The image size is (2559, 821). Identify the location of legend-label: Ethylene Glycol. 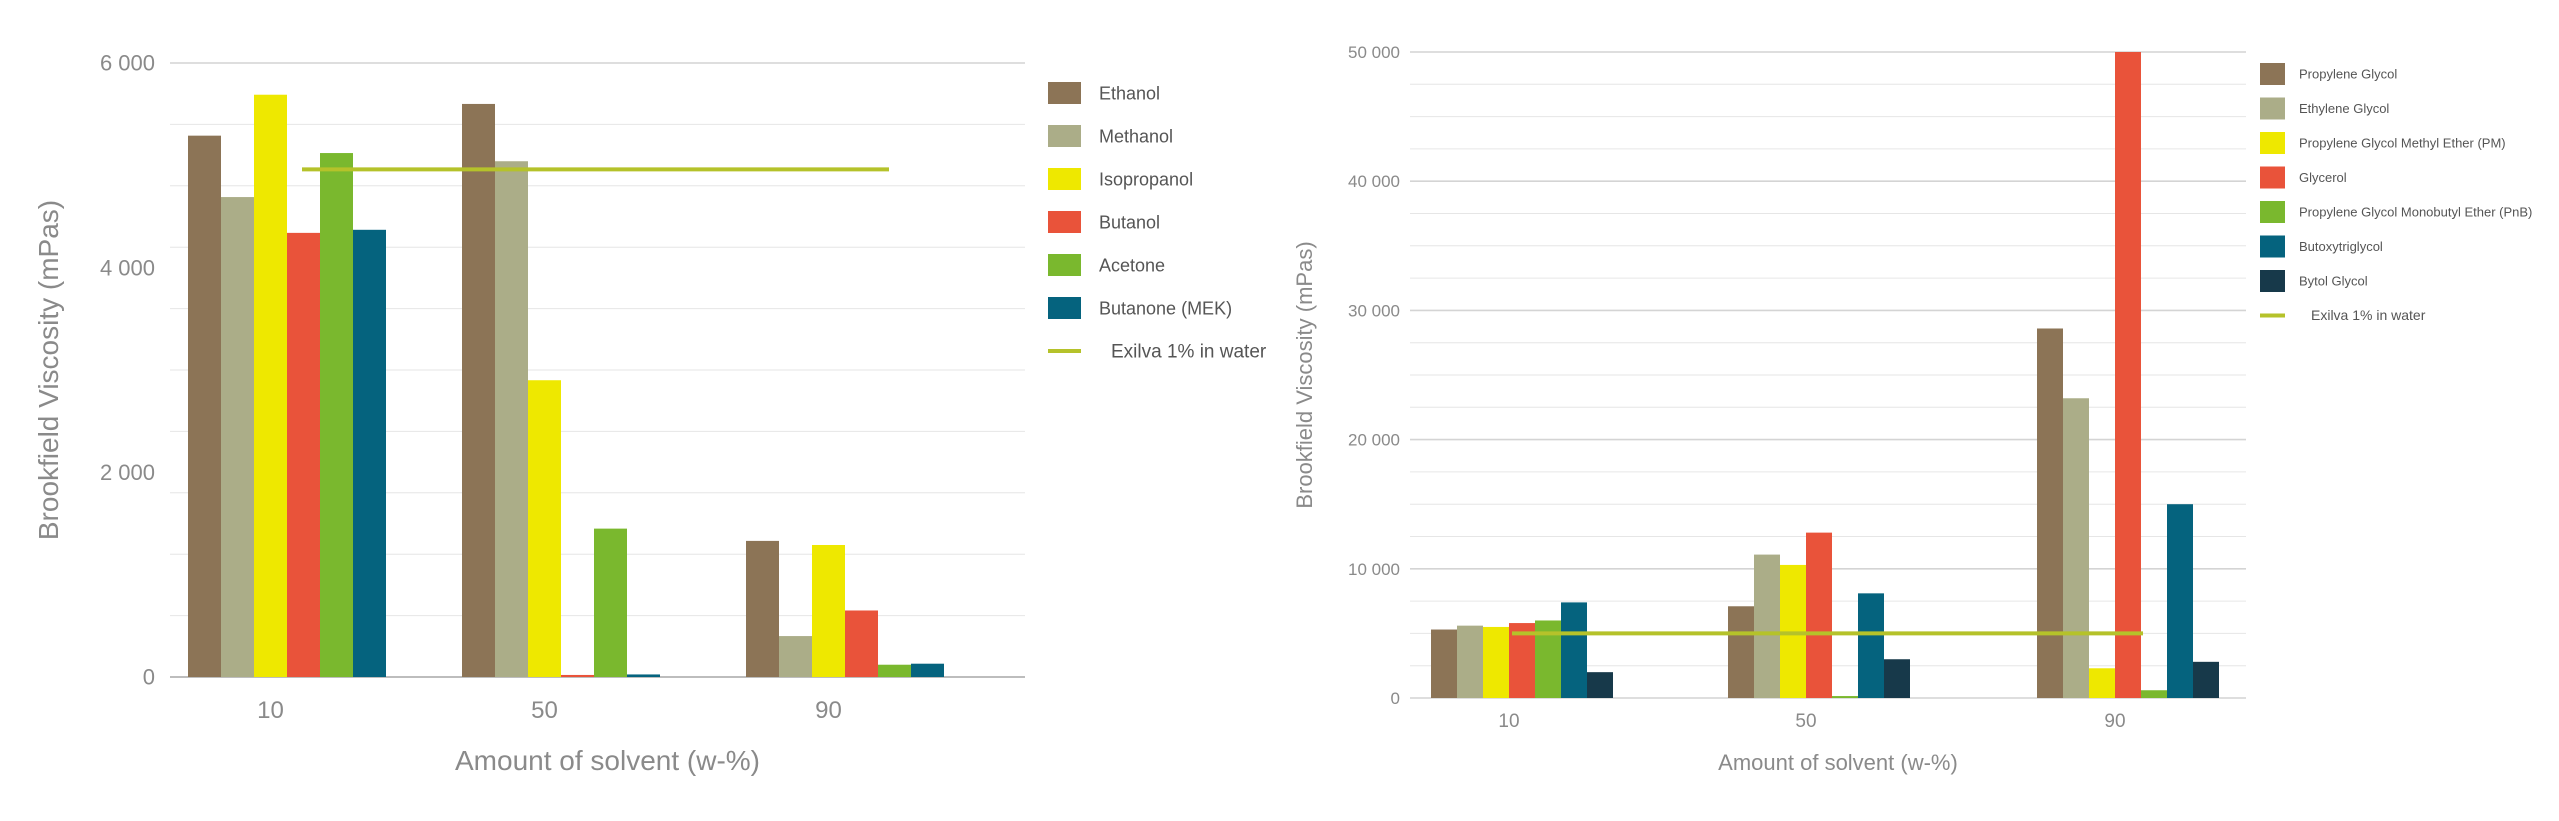
(2344, 108).